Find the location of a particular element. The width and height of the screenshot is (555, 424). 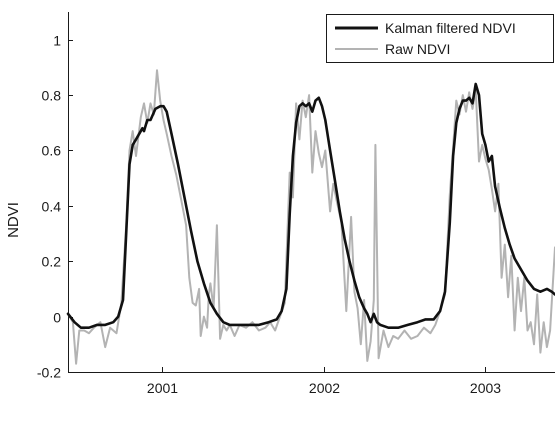

y-tick-label: 0.6 is located at coordinates (52, 151).